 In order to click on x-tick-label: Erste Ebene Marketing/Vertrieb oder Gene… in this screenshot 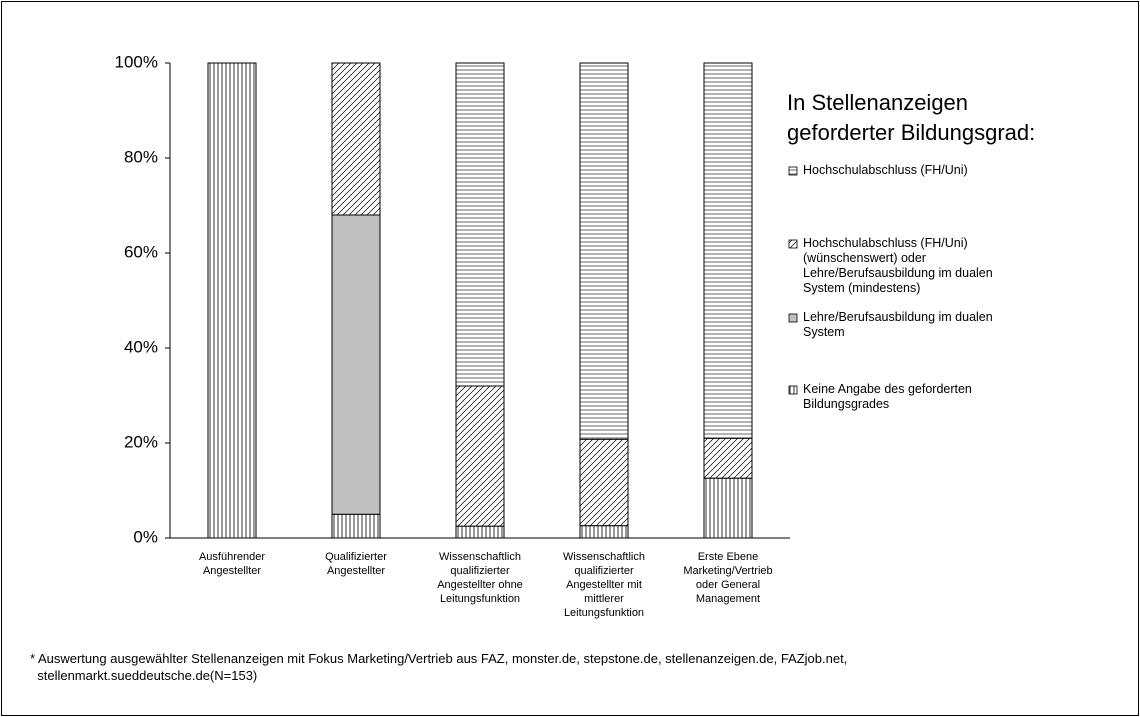, I will do `click(728, 578)`.